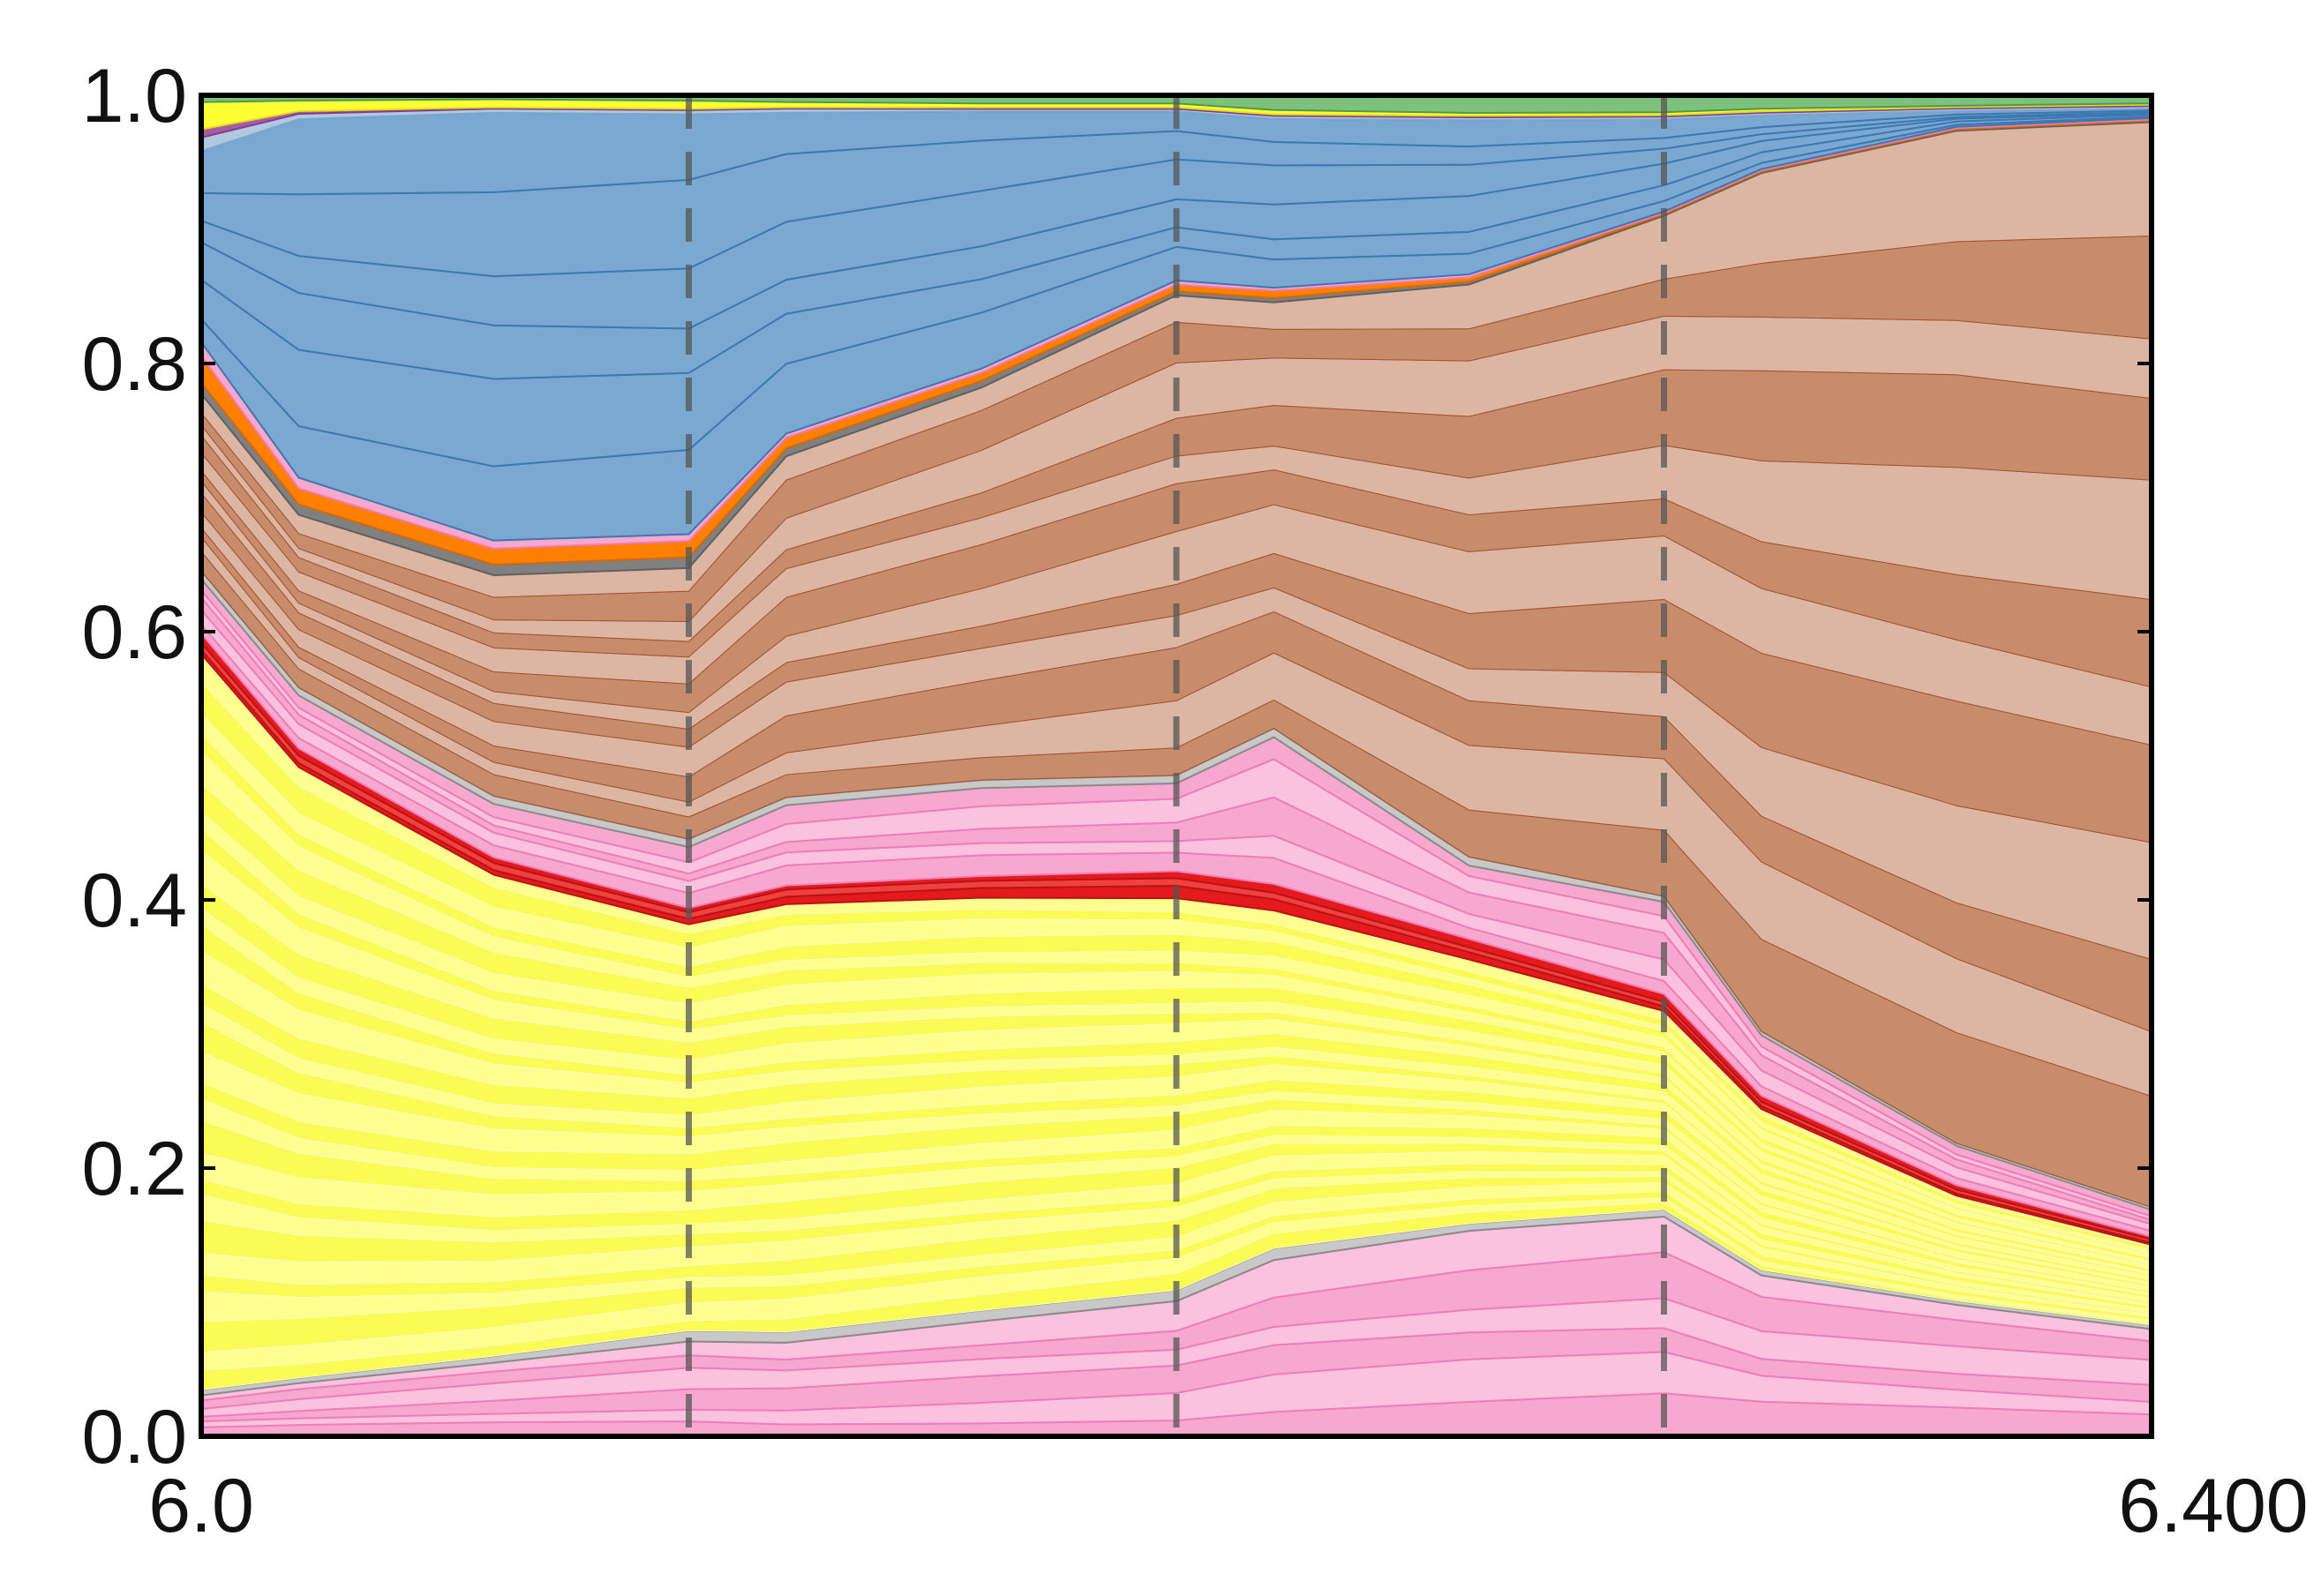 This screenshot has height=1596, width=2306. Describe the element at coordinates (134, 900) in the screenshot. I see `y-tick-label: 0.4` at that location.